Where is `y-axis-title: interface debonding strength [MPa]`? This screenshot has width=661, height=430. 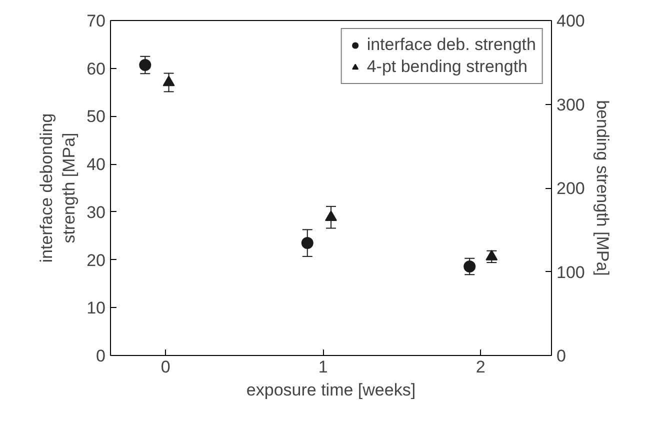
y-axis-title: interface debonding strength [MPa] is located at coordinates (57, 188).